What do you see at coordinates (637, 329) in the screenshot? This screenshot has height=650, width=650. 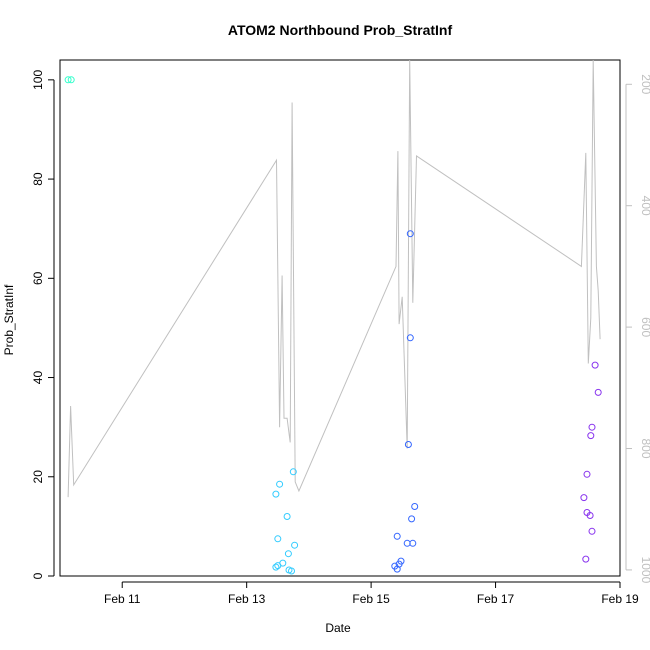 I see `right-axis: 200 400 600 800 1000` at bounding box center [637, 329].